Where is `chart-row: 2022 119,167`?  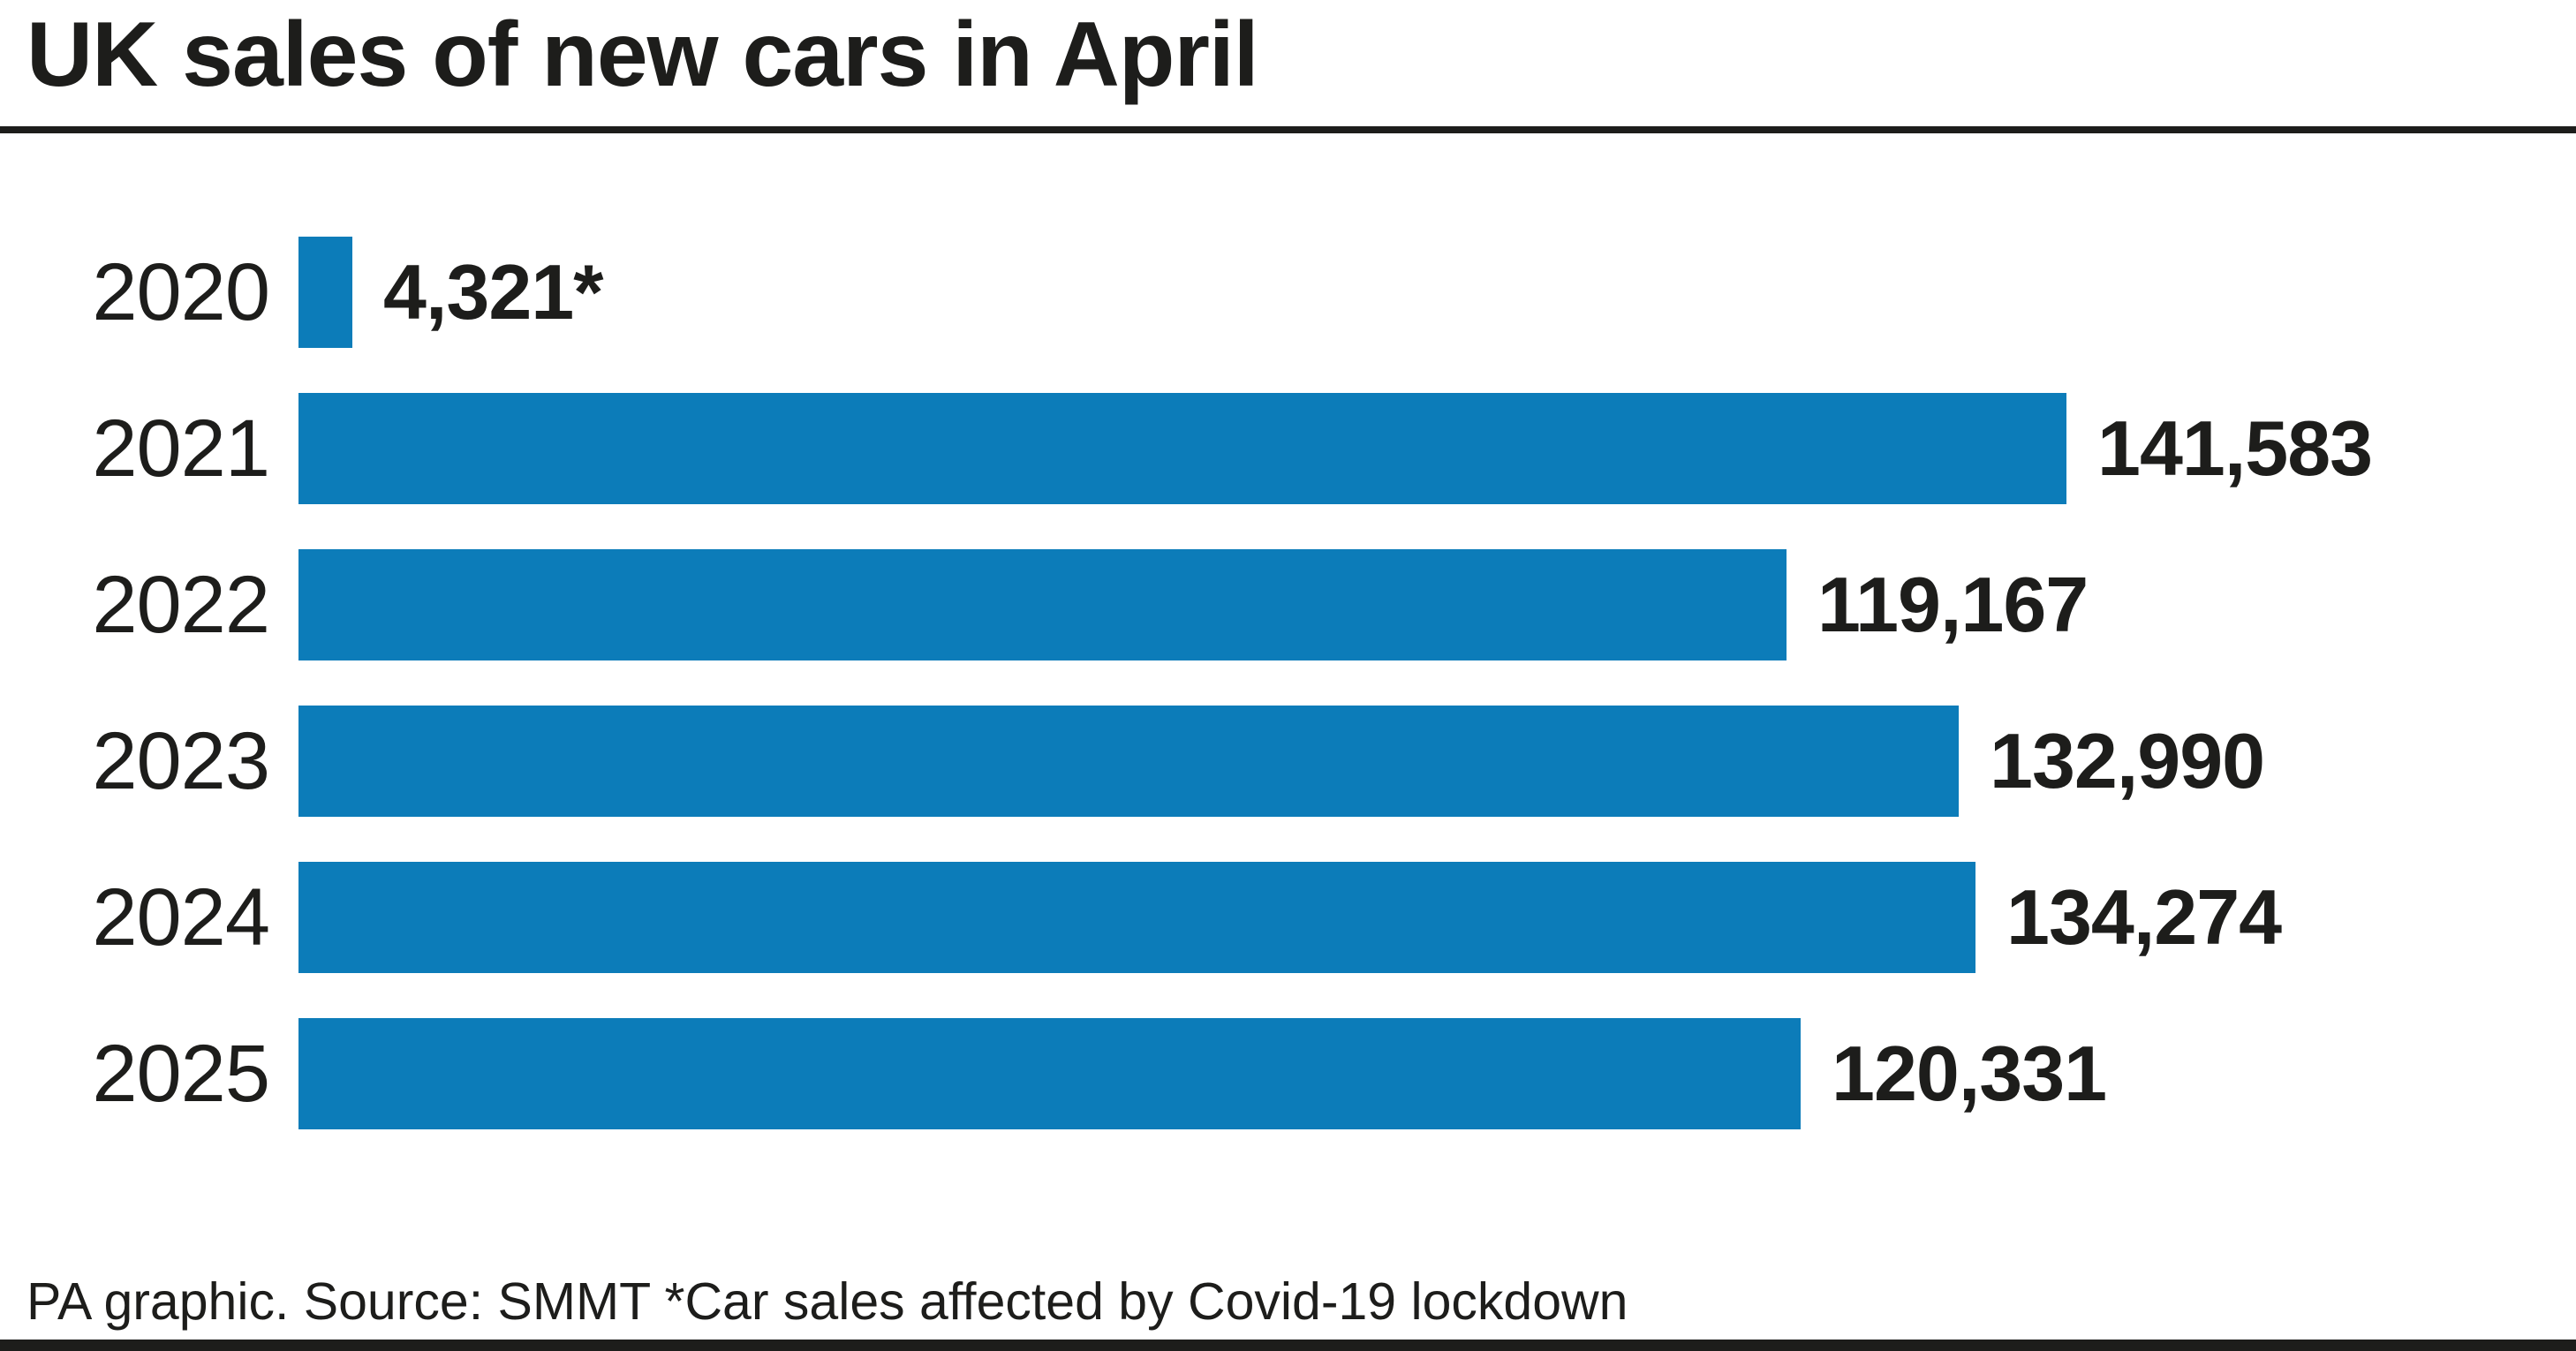
chart-row: 2022 119,167 is located at coordinates (1288, 604).